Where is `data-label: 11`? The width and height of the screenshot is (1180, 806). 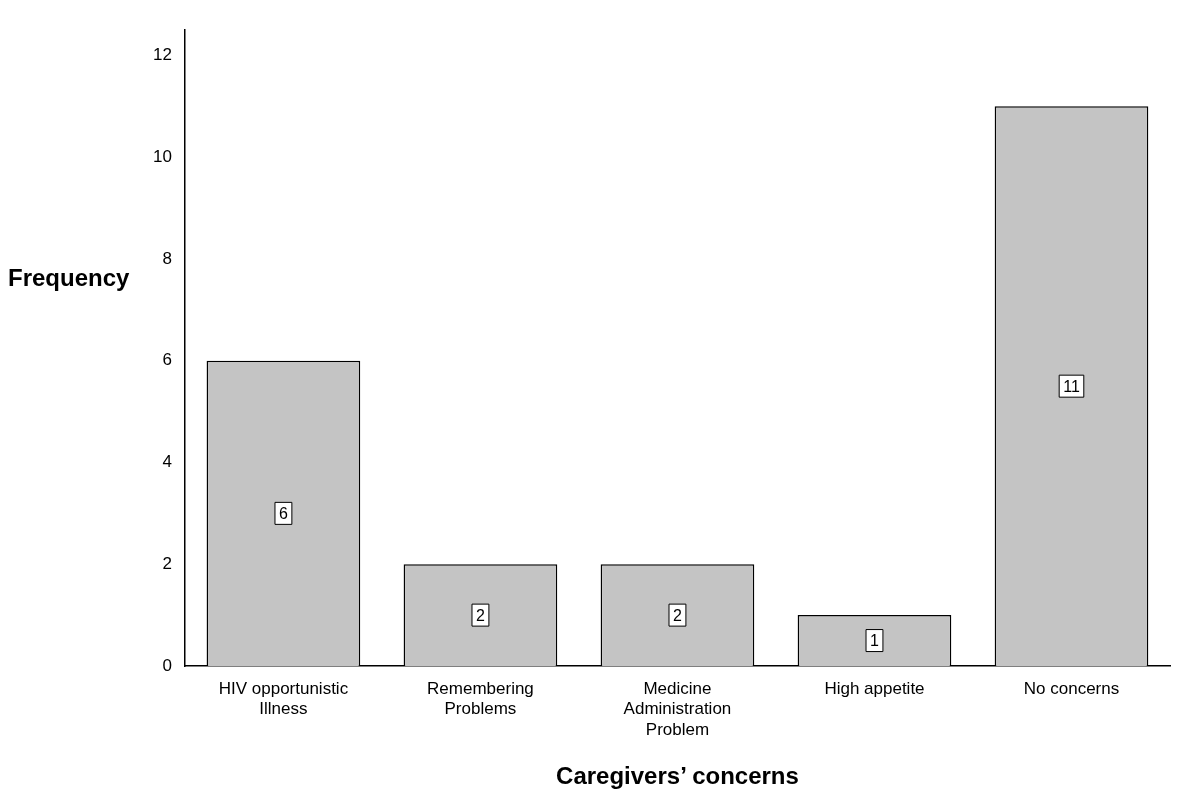
data-label: 11 is located at coordinates (1071, 386).